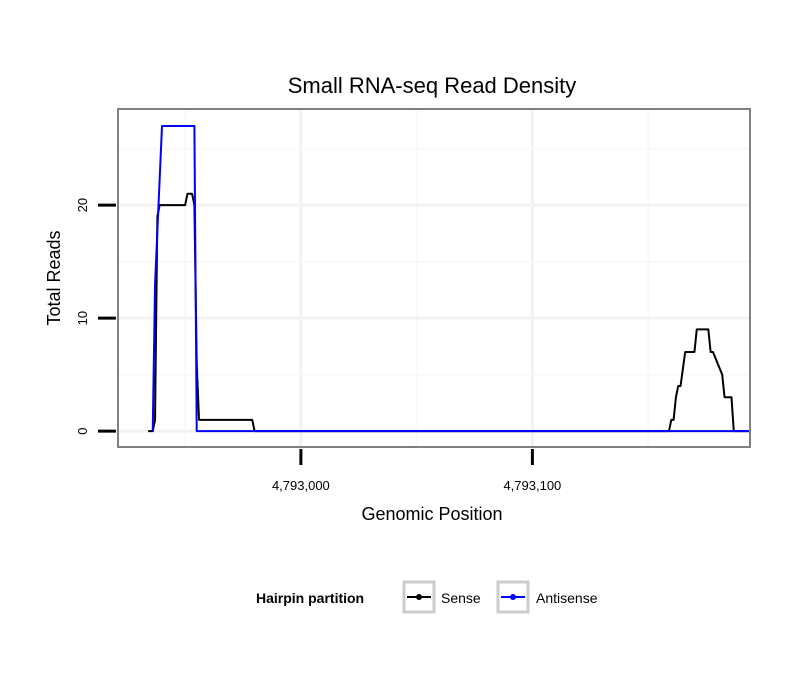 The height and width of the screenshot is (690, 810). I want to click on x-tick-label-0: 4,793,000, so click(301, 485).